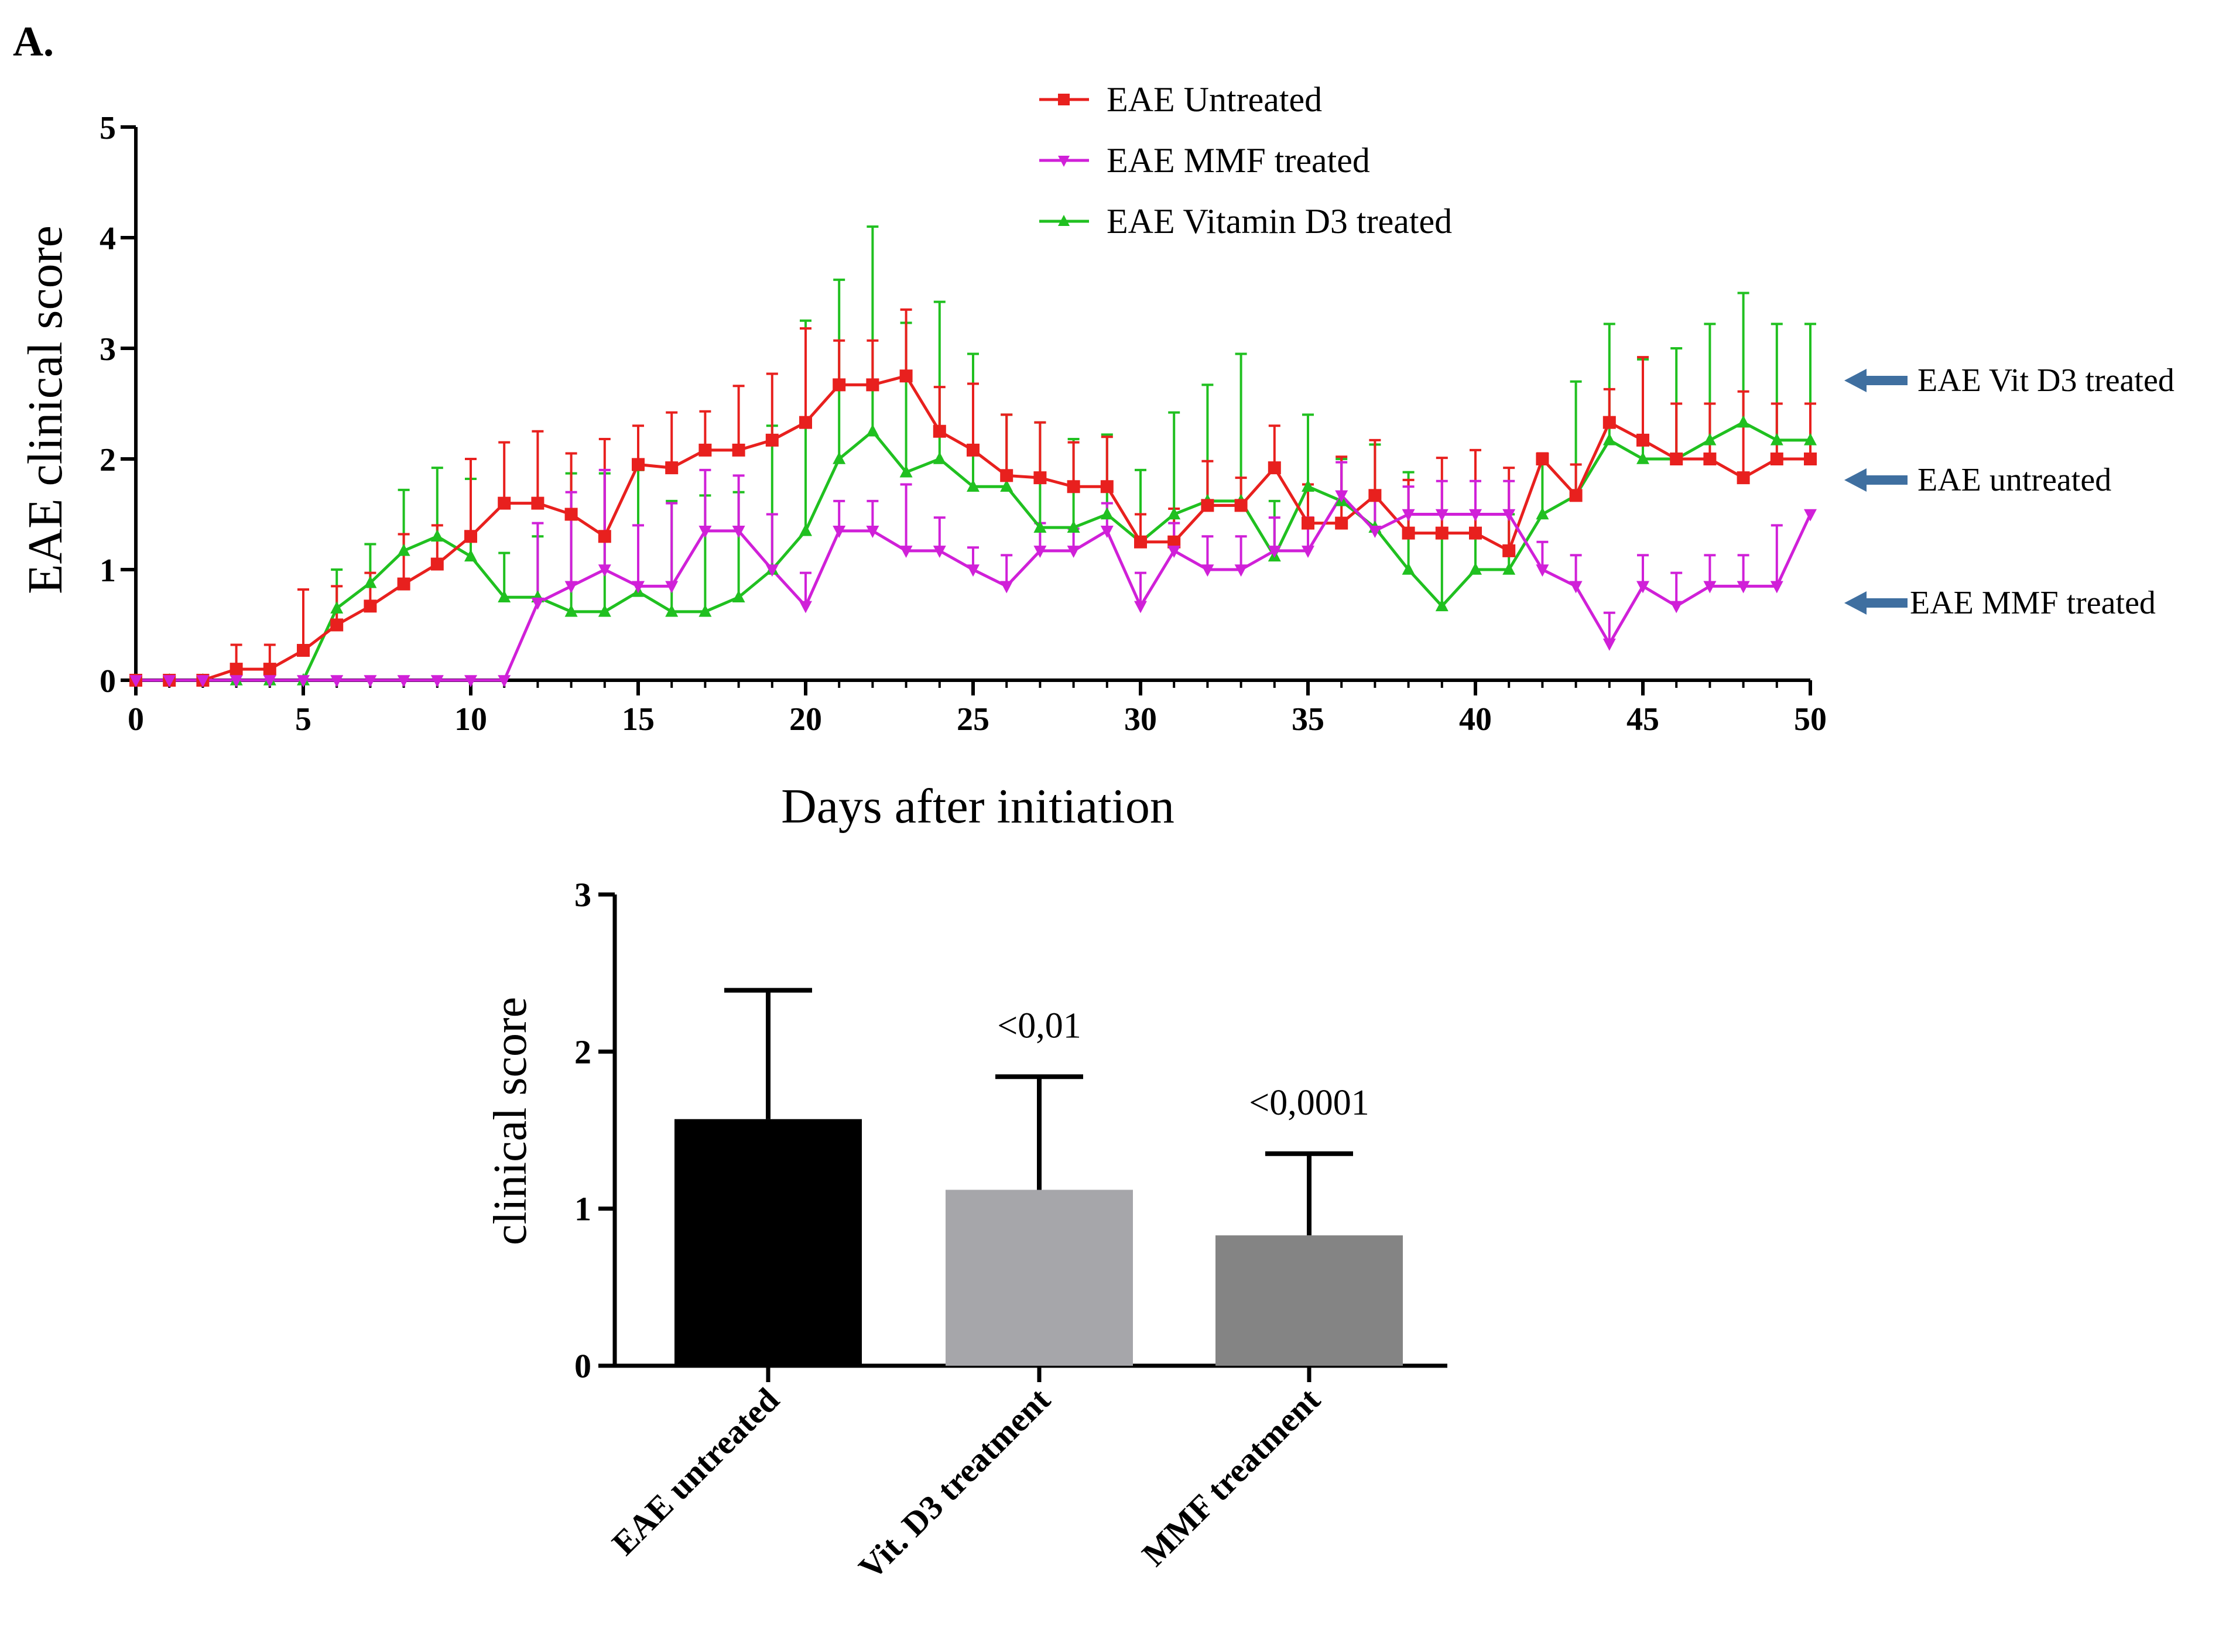  What do you see at coordinates (2033, 603) in the screenshot?
I see `annotation-label: EAE MMF treated` at bounding box center [2033, 603].